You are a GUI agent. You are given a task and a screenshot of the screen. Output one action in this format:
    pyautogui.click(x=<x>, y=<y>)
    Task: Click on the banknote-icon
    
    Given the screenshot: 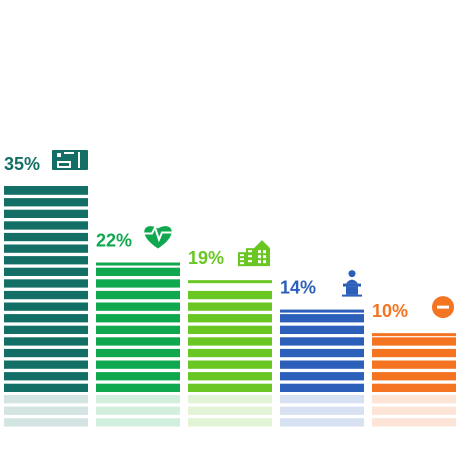 What is the action you would take?
    pyautogui.click(x=70, y=160)
    